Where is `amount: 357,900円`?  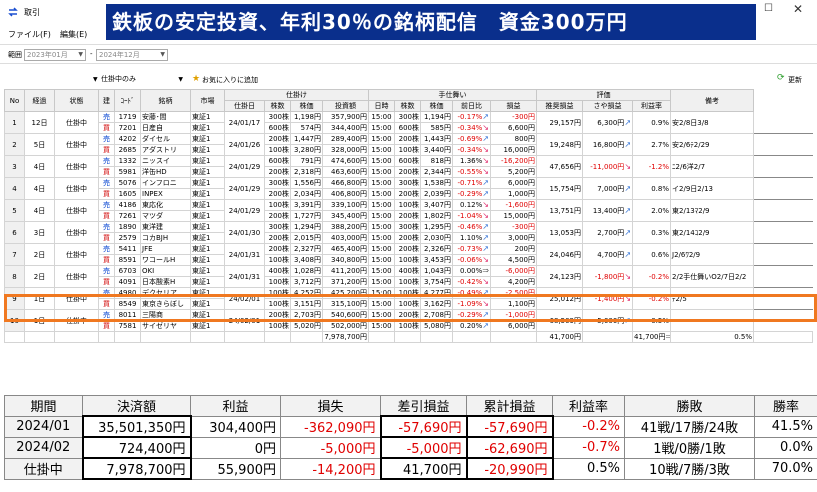 amount: 357,900円 is located at coordinates (345, 117).